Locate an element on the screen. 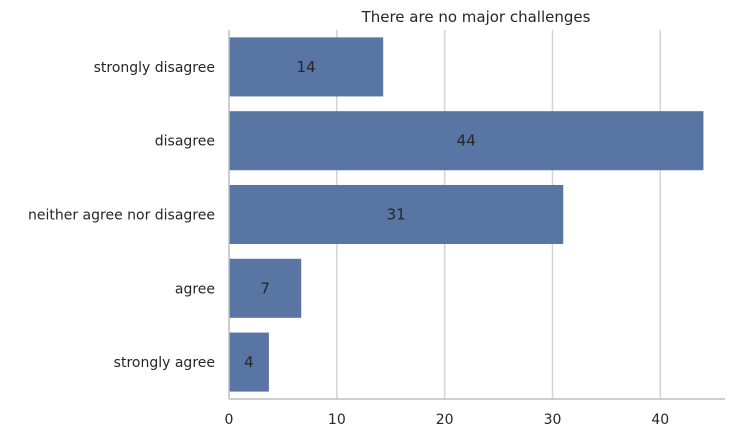 This screenshot has width=734, height=438. bar-value-label: 44 is located at coordinates (466, 141).